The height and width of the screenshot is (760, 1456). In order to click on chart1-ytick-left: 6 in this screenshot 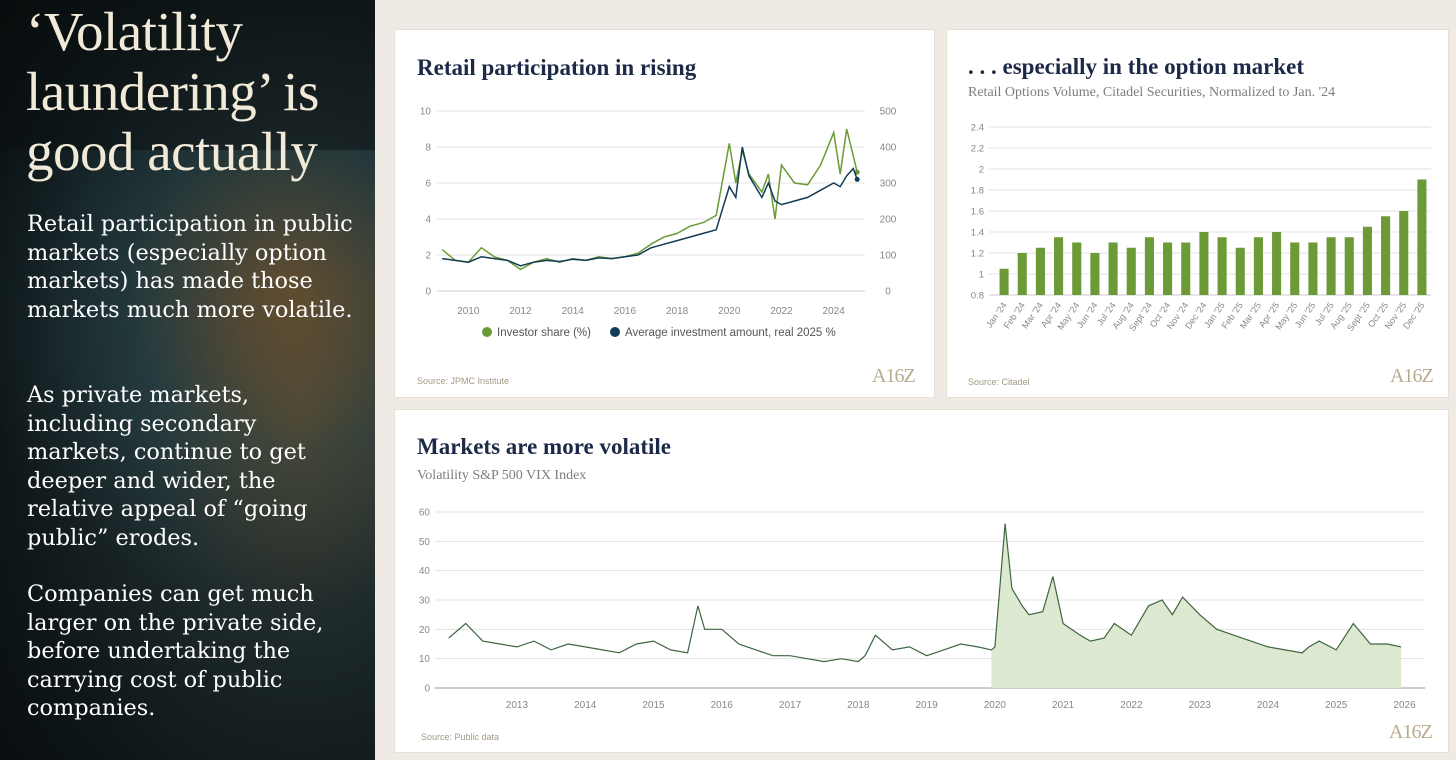, I will do `click(428, 184)`.